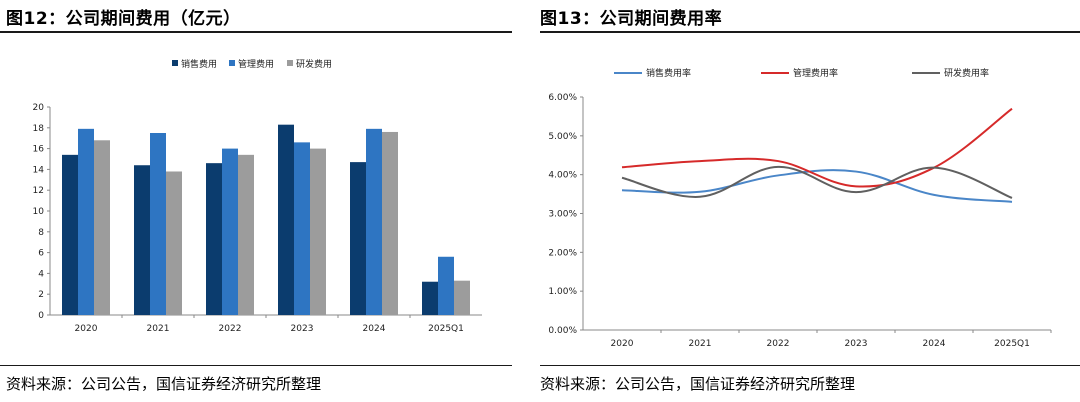 The height and width of the screenshot is (402, 1080). Describe the element at coordinates (39, 129) in the screenshot. I see `y-tick-label: 18` at that location.